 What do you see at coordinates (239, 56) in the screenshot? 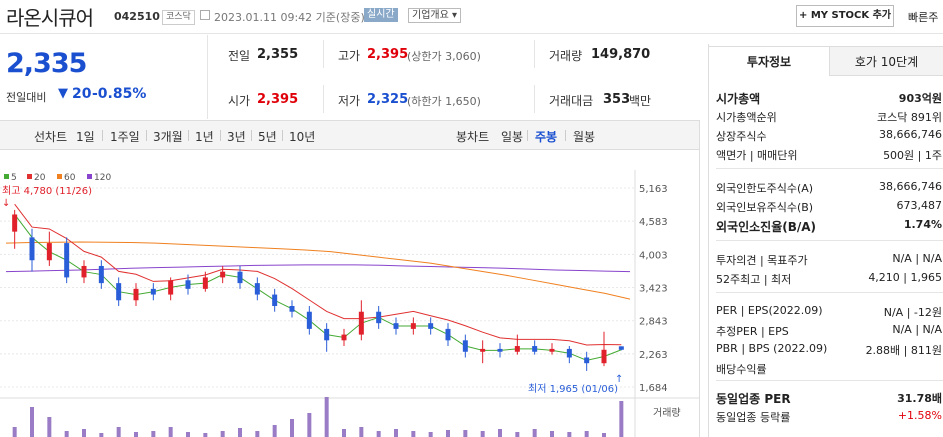
I see `prev-close-label: 전일` at bounding box center [239, 56].